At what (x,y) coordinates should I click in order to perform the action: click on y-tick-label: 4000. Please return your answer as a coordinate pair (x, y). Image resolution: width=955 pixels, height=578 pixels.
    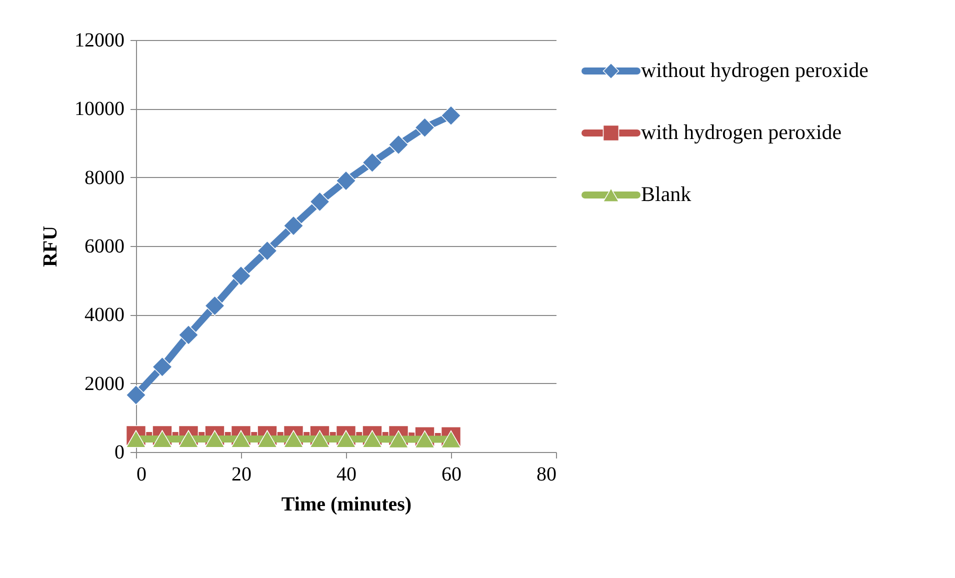
    Looking at the image, I should click on (104, 315).